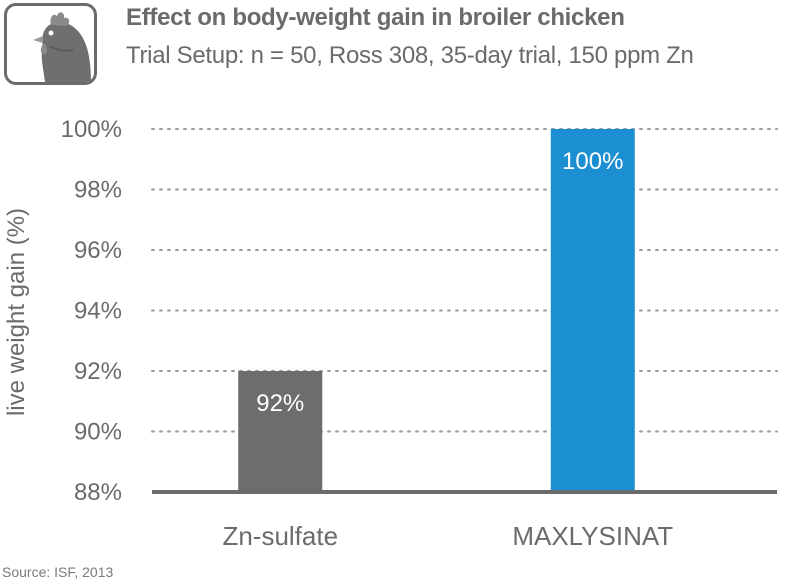  I want to click on chicken-icon, so click(62, 47).